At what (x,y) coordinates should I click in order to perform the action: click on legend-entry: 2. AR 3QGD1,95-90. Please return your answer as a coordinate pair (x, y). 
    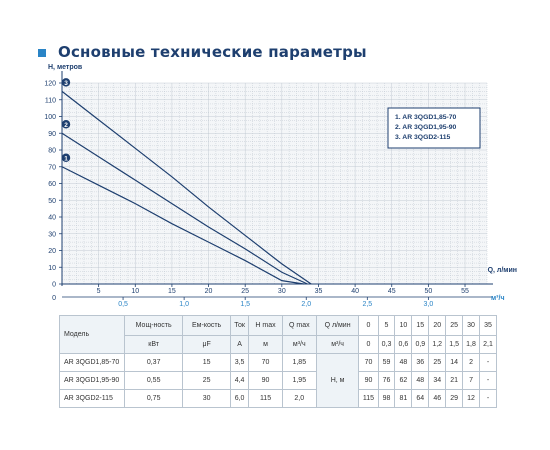
    Looking at the image, I should click on (426, 127).